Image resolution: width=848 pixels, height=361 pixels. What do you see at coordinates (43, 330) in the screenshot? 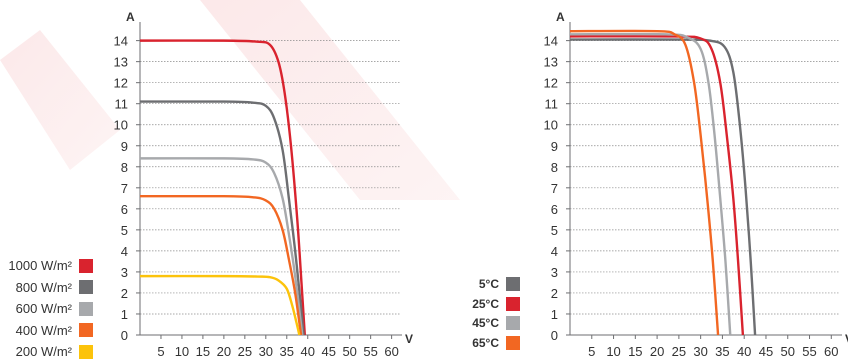
I see `legend-label: 400 W/m²` at bounding box center [43, 330].